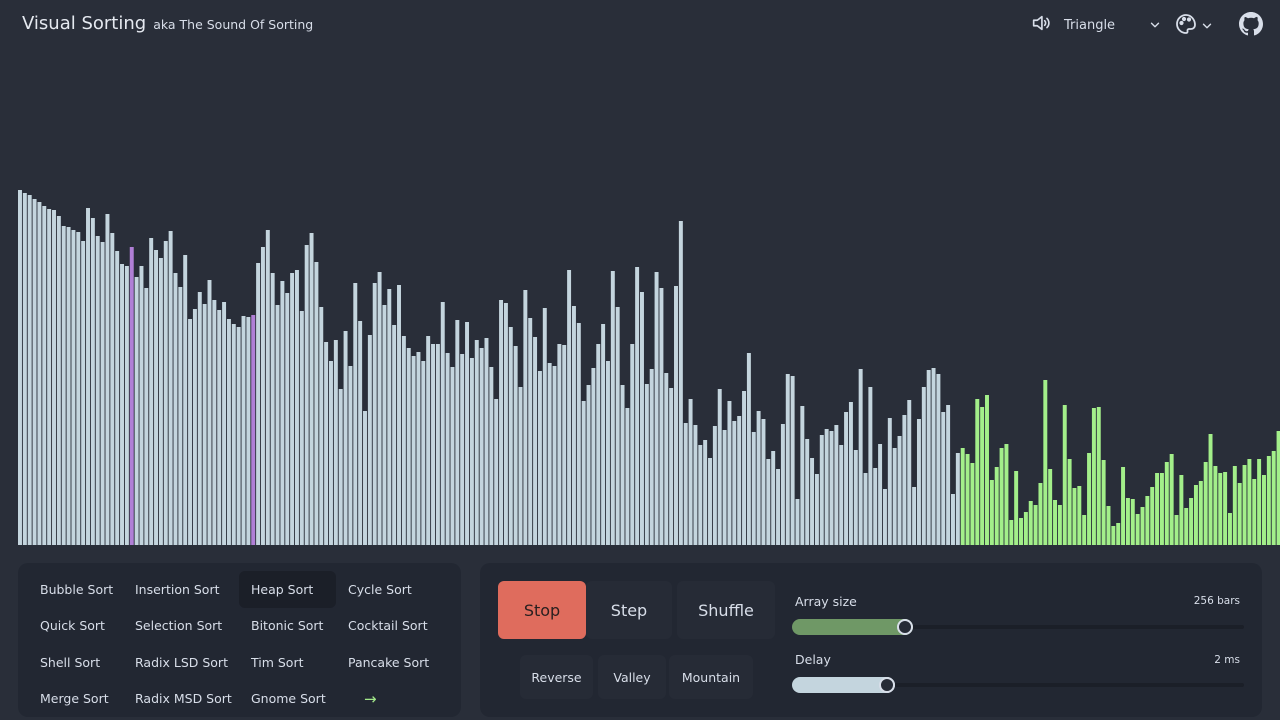  I want to click on algo-cocktail-sort: Cocktail Sort, so click(388, 626).